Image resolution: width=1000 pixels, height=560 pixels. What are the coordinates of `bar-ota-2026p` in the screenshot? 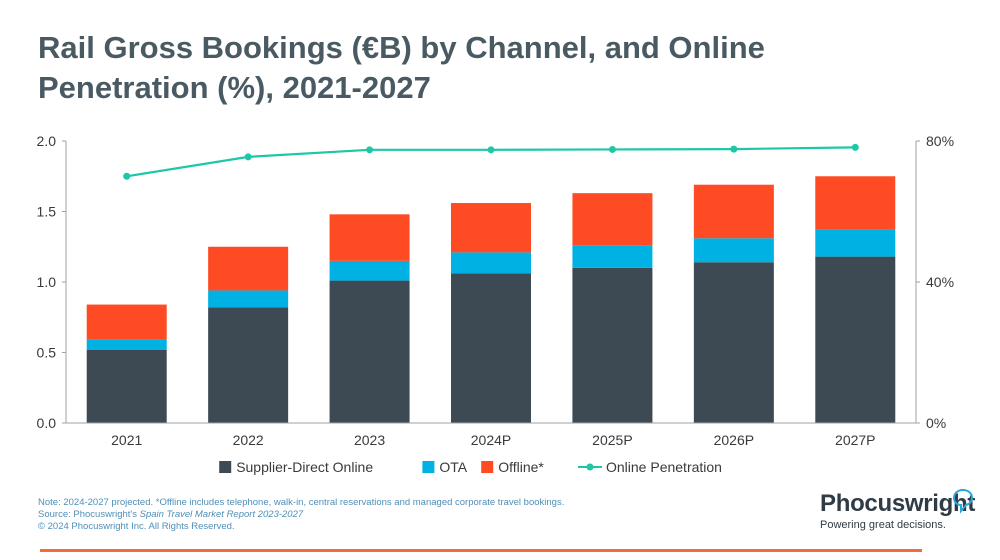 It's located at (733, 250).